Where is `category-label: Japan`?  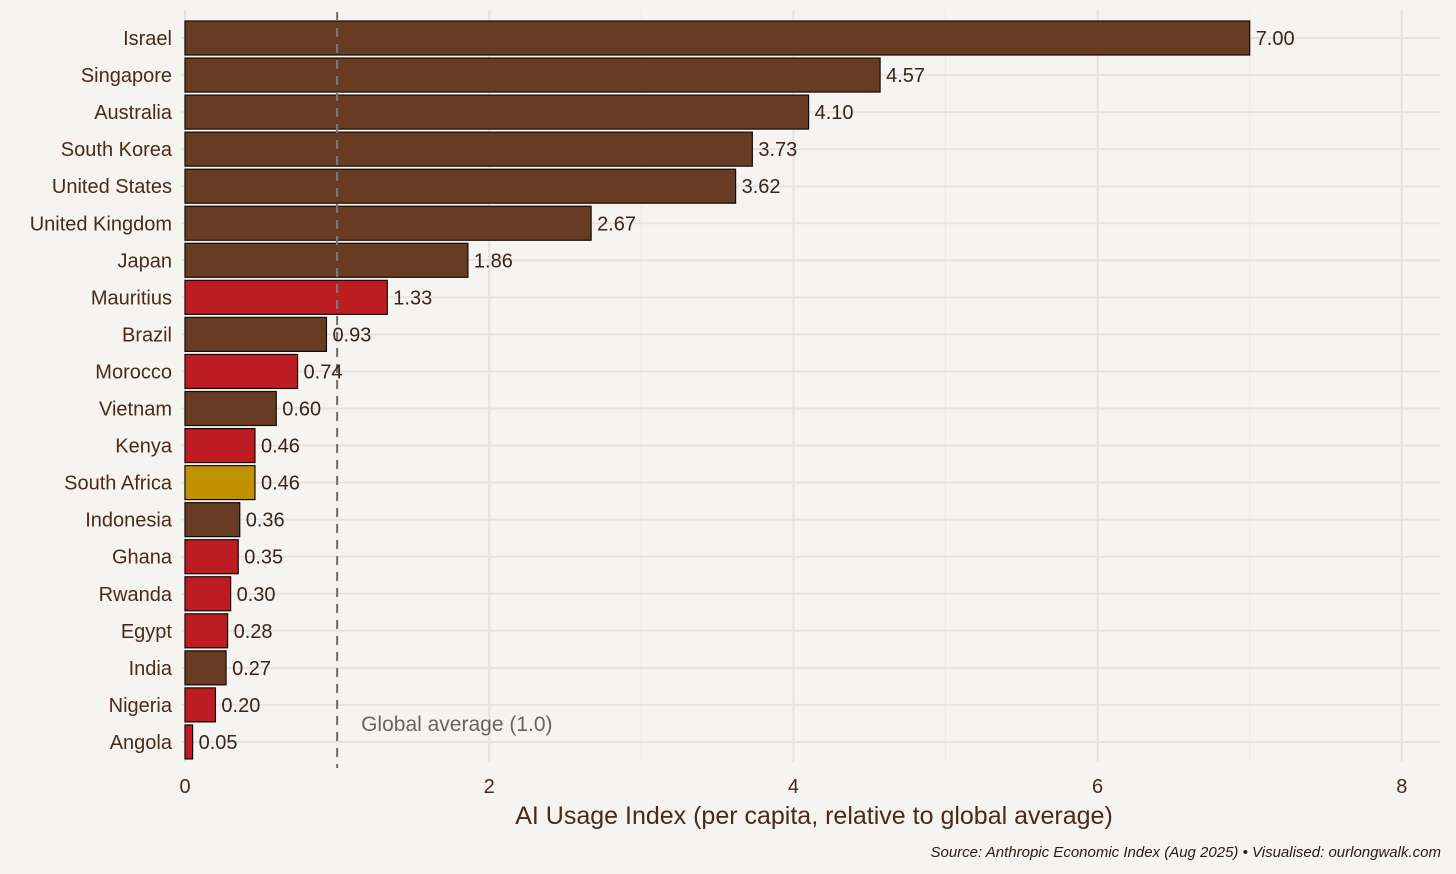 category-label: Japan is located at coordinates (145, 261).